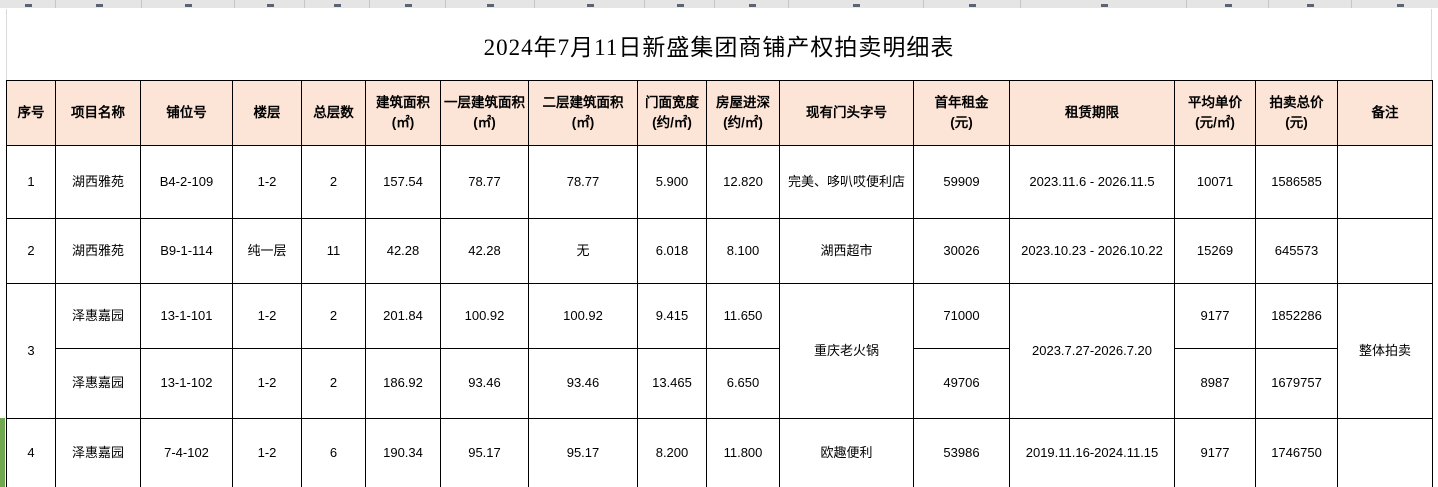 Image resolution: width=1438 pixels, height=487 pixels. What do you see at coordinates (583, 452) in the screenshot?
I see `cell-second-floor-area: 95.17` at bounding box center [583, 452].